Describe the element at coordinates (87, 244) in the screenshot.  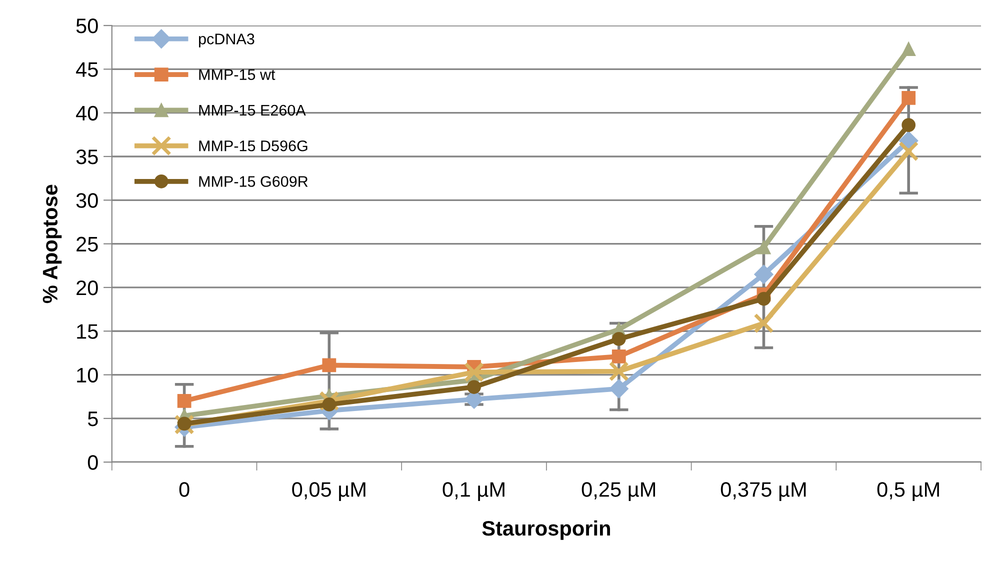
I see `y-tick-label: 25` at that location.